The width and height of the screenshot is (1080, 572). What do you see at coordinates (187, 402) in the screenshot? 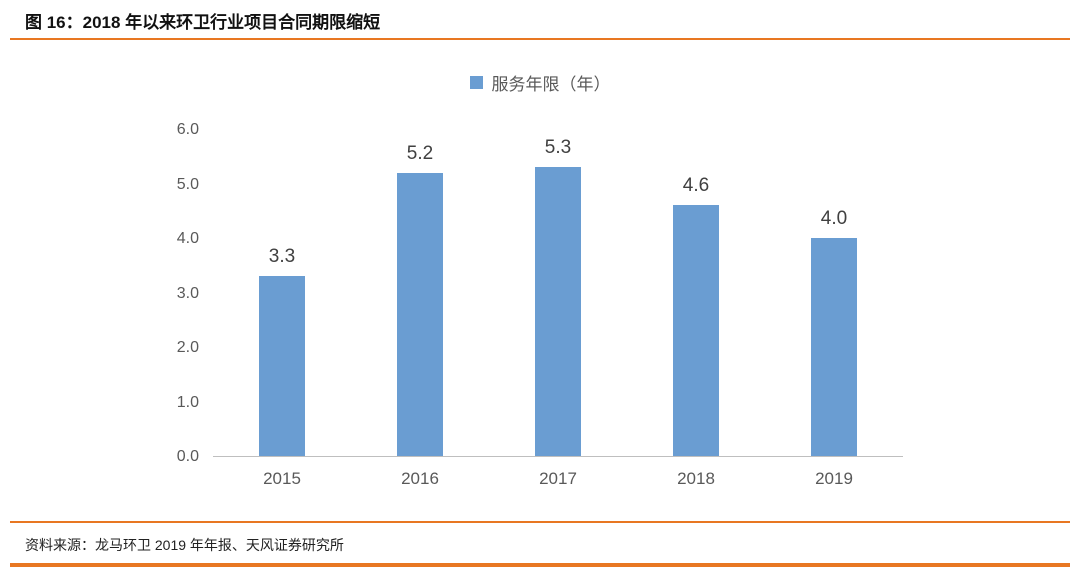
I see `y-axis-label: 1.0` at bounding box center [187, 402].